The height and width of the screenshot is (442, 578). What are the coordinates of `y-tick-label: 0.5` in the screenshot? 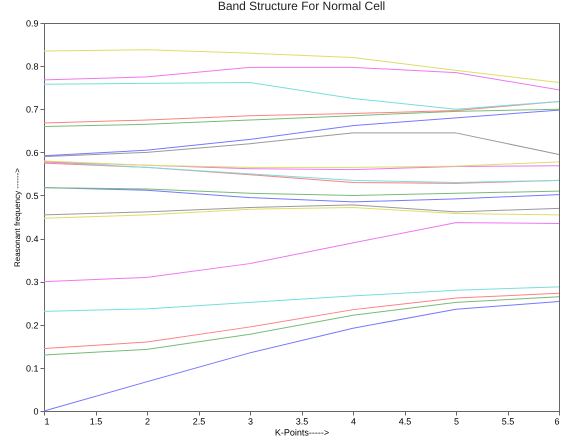 It's located at (32, 195).